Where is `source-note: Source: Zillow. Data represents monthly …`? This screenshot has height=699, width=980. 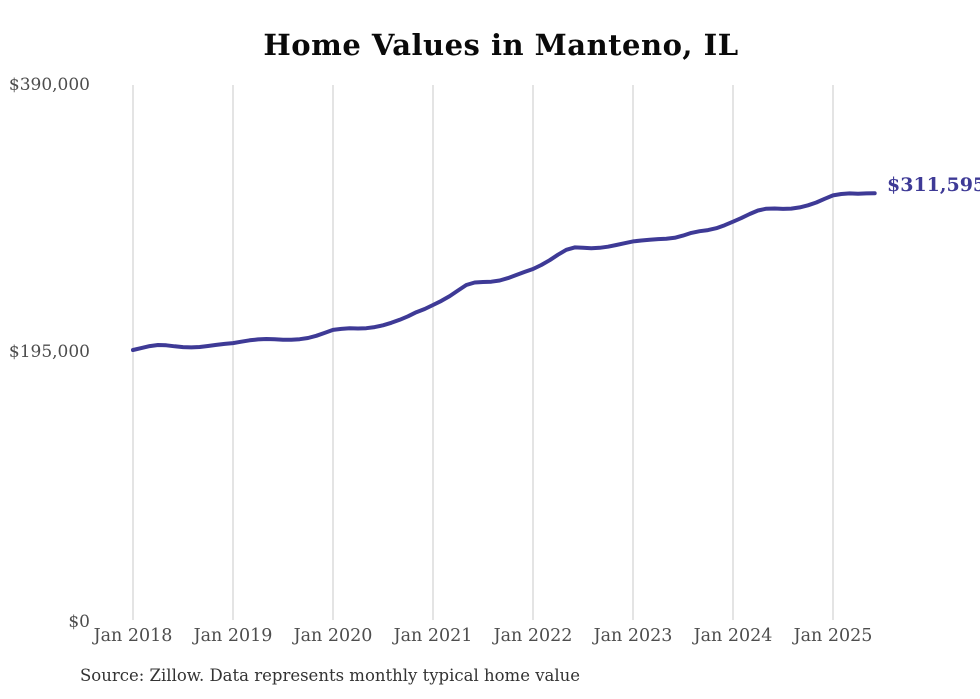
source-note: Source: Zillow. Data represents monthly … is located at coordinates (330, 675).